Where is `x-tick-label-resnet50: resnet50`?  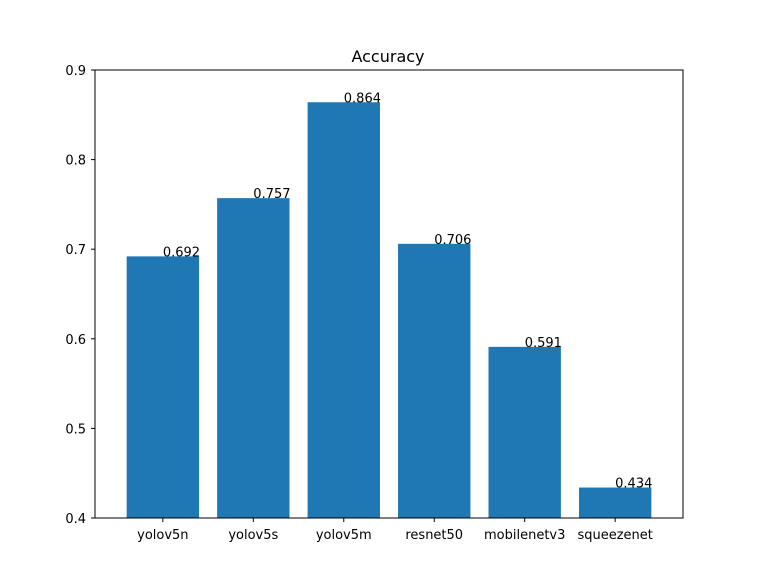 x-tick-label-resnet50: resnet50 is located at coordinates (434, 535).